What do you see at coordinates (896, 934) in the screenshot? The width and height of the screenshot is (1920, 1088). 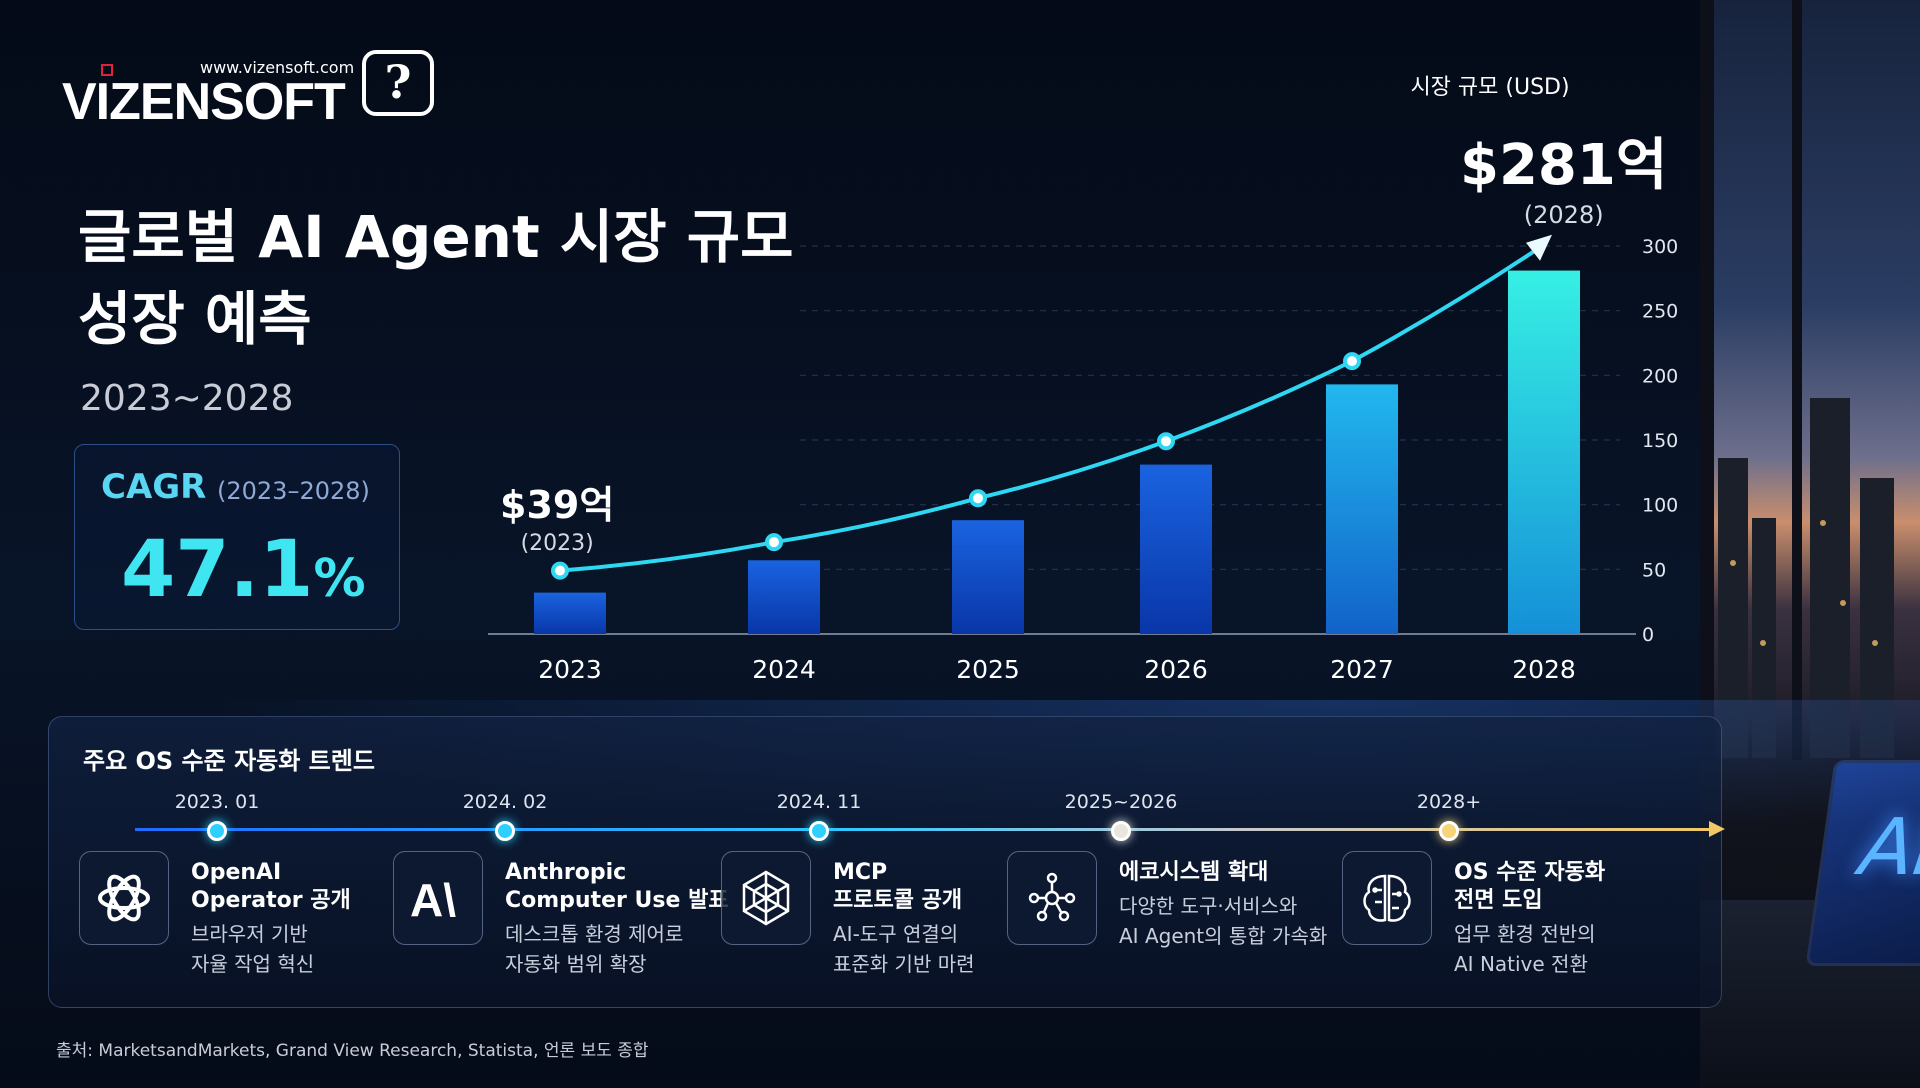 I see `trend-description-line-1: AI-도구 연결의` at bounding box center [896, 934].